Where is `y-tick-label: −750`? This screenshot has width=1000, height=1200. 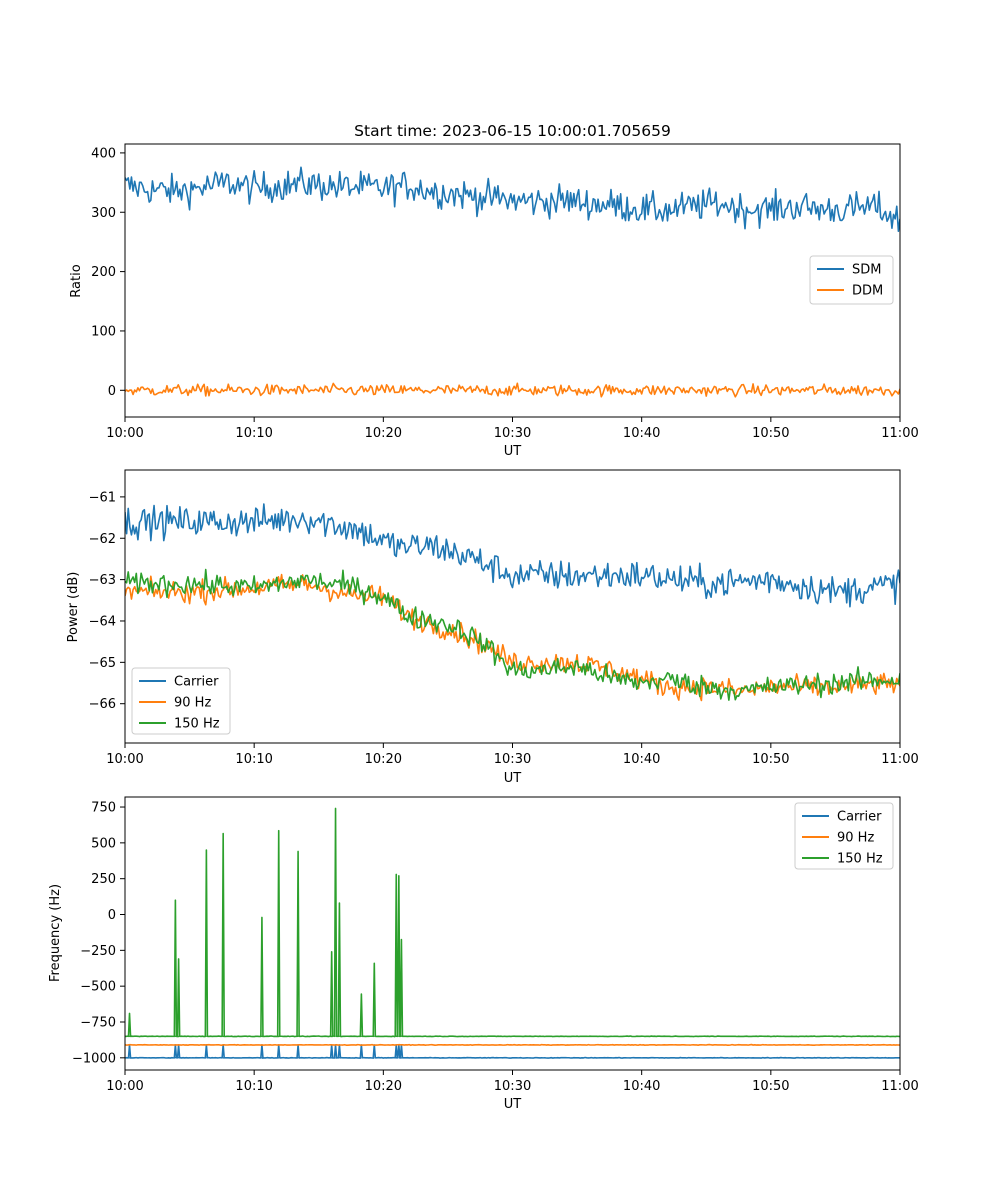 y-tick-label: −750 is located at coordinates (98, 1022).